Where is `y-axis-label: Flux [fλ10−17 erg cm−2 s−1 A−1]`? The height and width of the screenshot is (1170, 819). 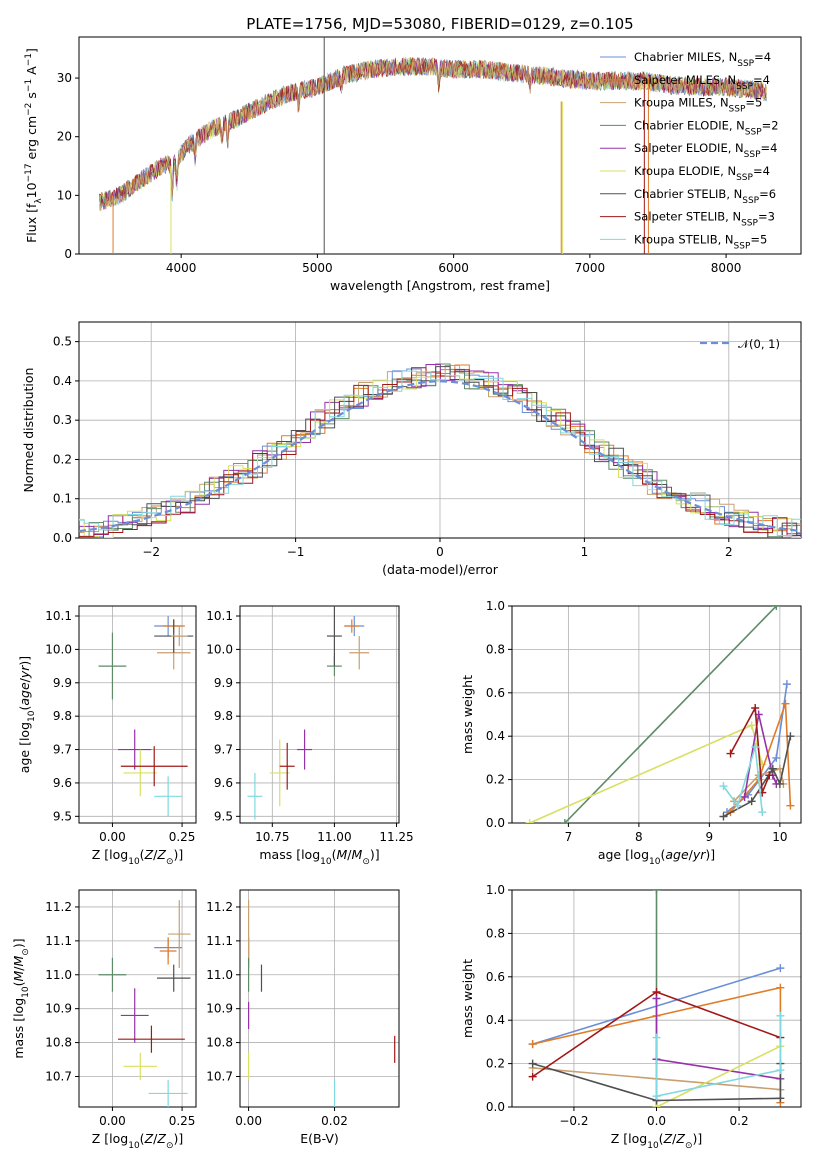
y-axis-label: Flux [fλ10−17 erg cm−2 s−1 A−1] is located at coordinates (34, 145).